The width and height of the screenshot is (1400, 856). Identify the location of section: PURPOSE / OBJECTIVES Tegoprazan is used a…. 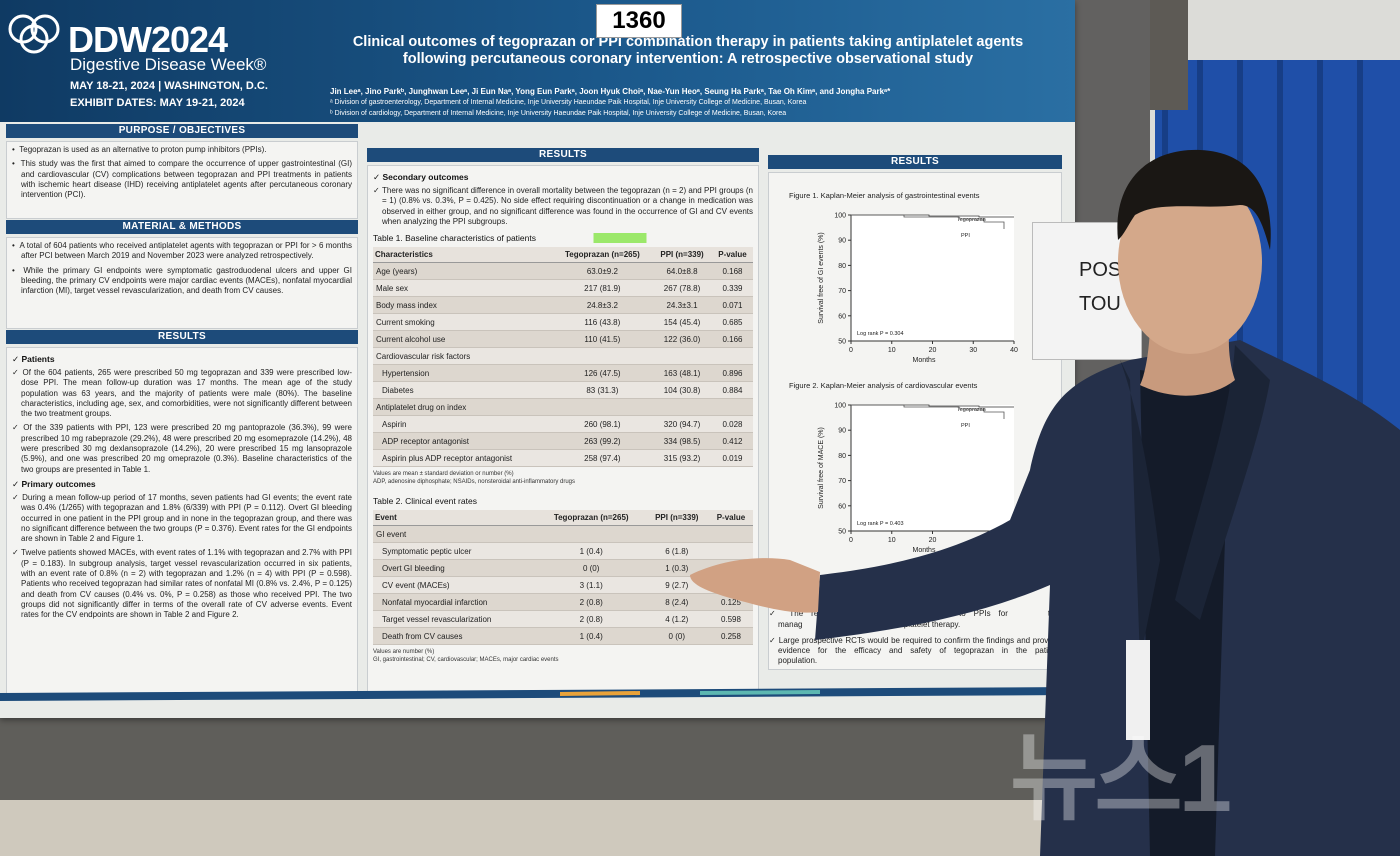
(182, 171).